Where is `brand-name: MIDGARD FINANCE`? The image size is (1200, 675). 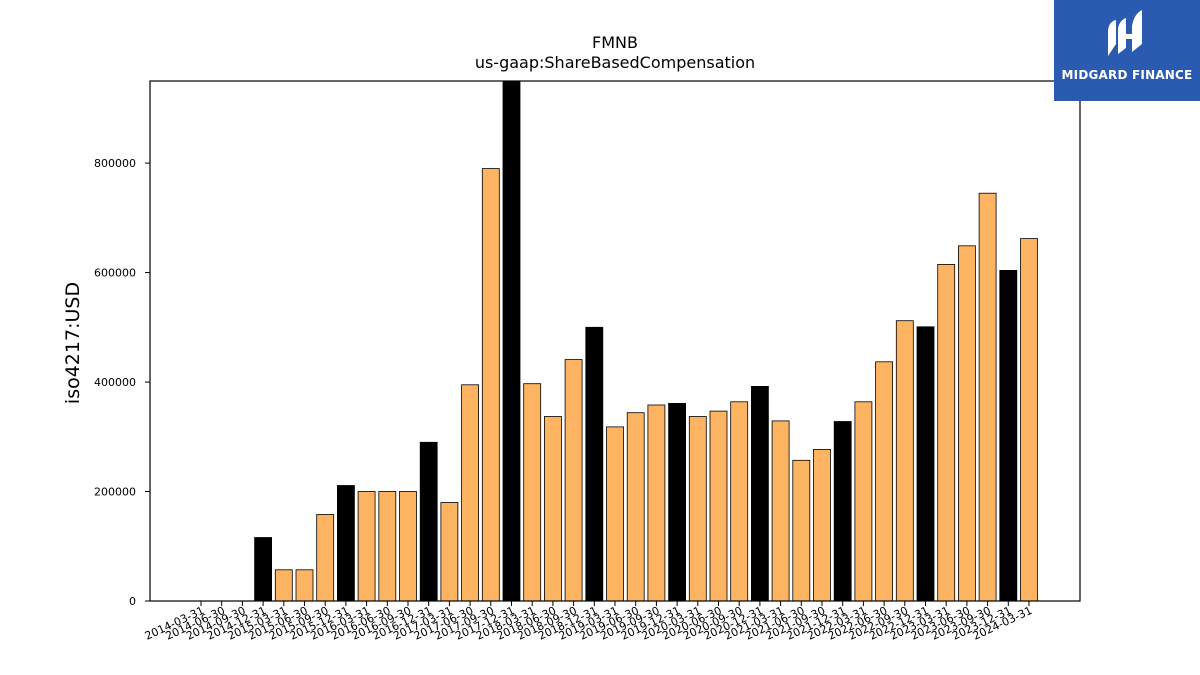 brand-name: MIDGARD FINANCE is located at coordinates (1127, 75).